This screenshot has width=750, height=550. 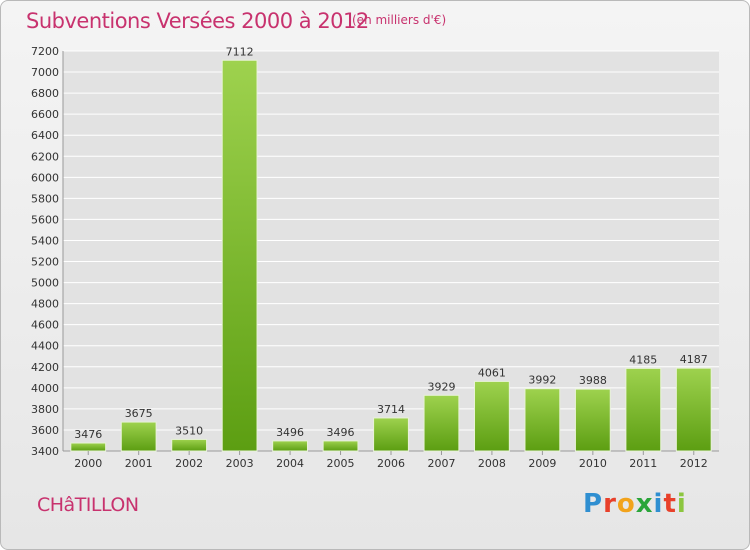 What do you see at coordinates (45, 388) in the screenshot?
I see `y-tick-label: 4000` at bounding box center [45, 388].